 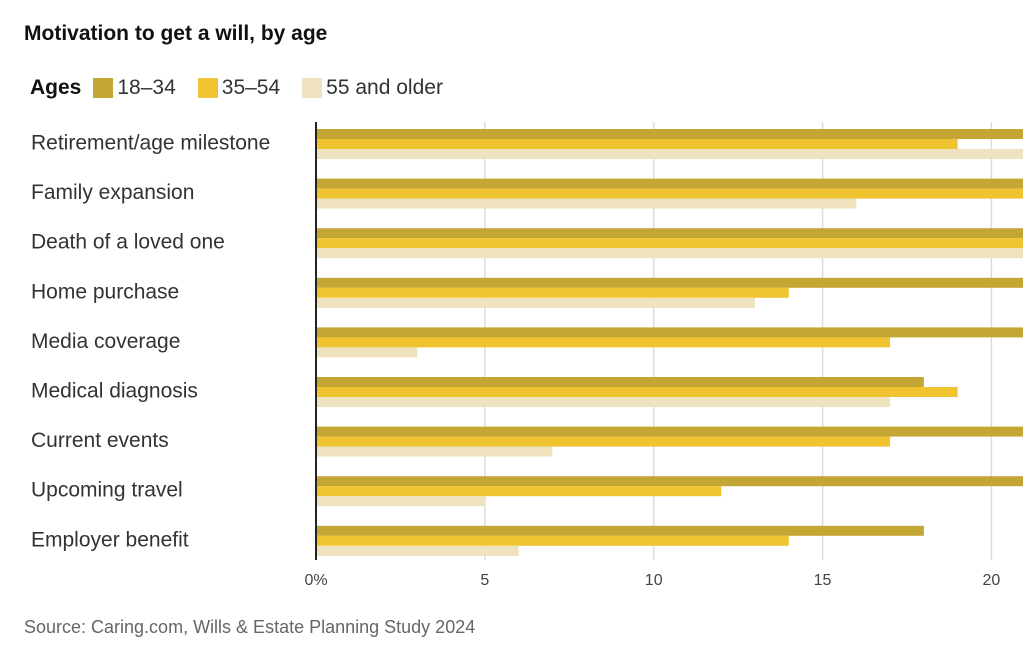 I want to click on bar-current-events-55-and-older, so click(x=434, y=451).